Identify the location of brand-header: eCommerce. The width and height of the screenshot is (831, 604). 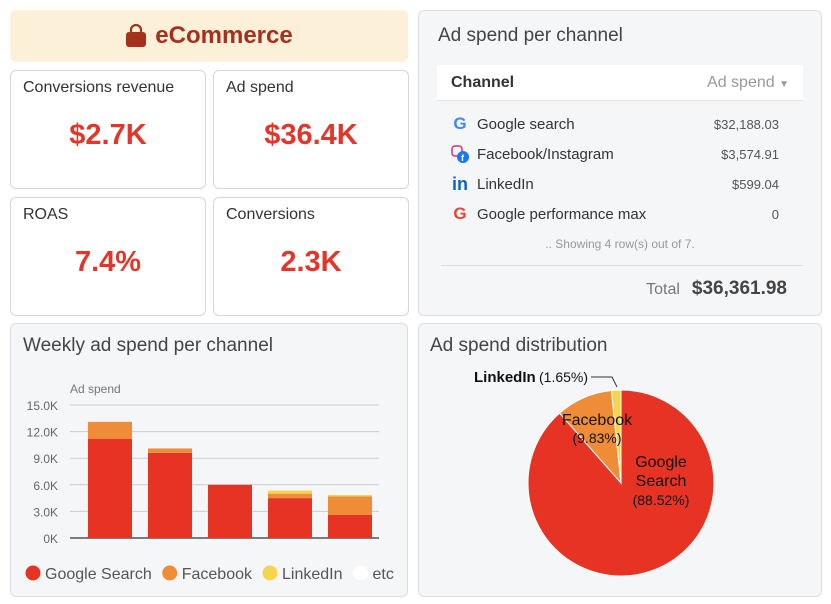
(209, 36).